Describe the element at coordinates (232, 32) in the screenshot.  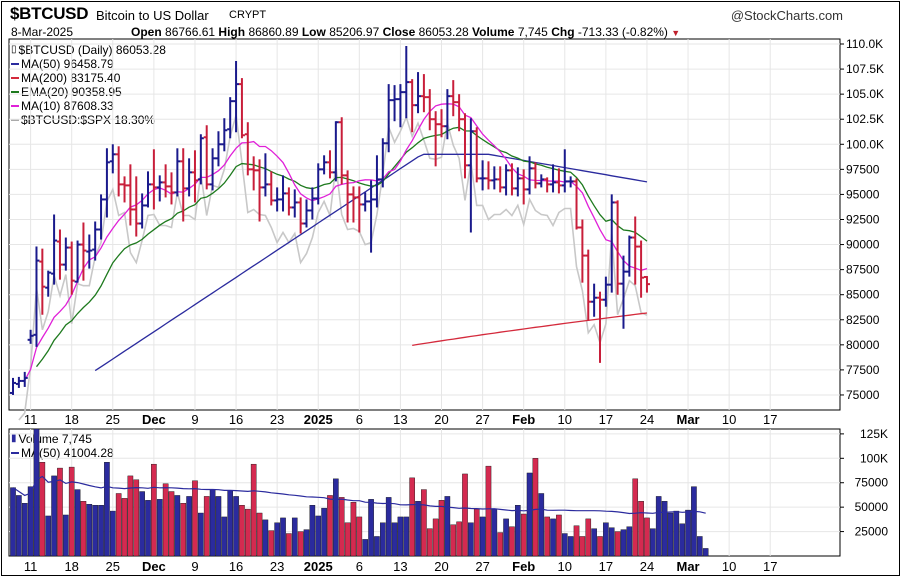
I see `high-label: High` at that location.